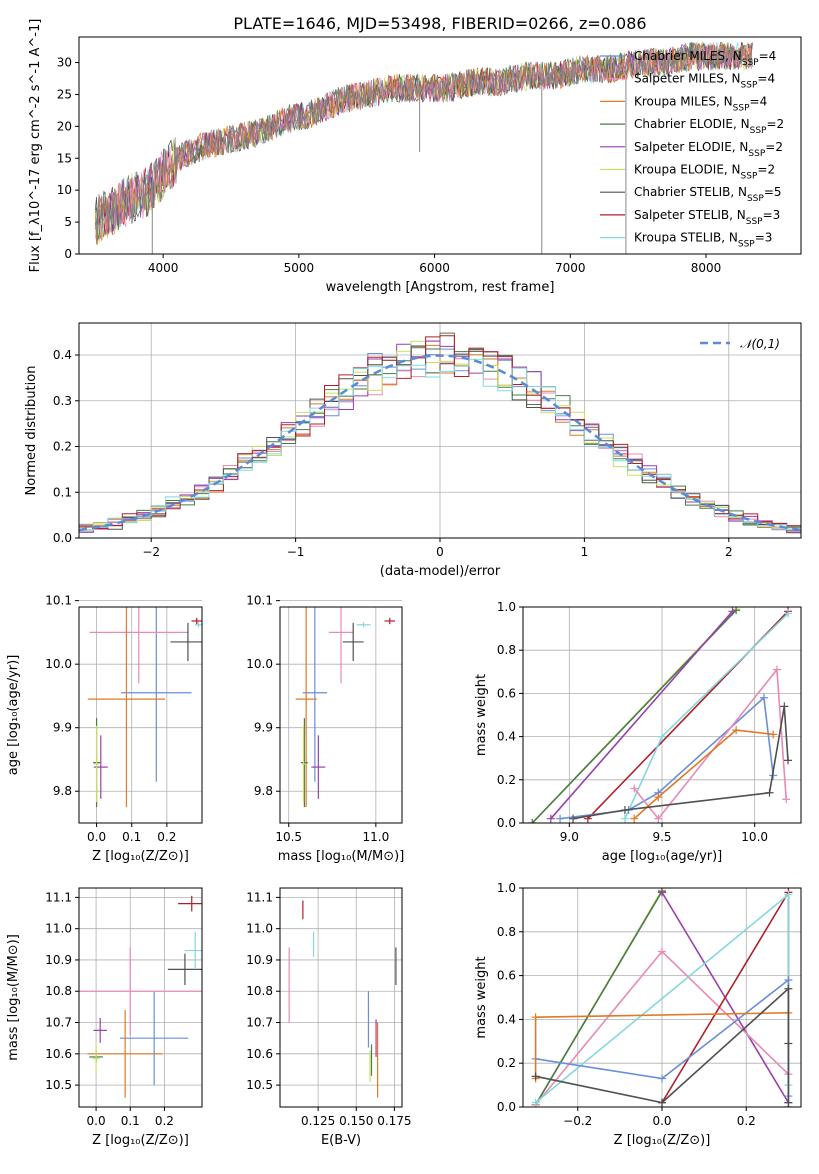  Describe the element at coordinates (68, 254) in the screenshot. I see `y-tick-label: 0` at that location.